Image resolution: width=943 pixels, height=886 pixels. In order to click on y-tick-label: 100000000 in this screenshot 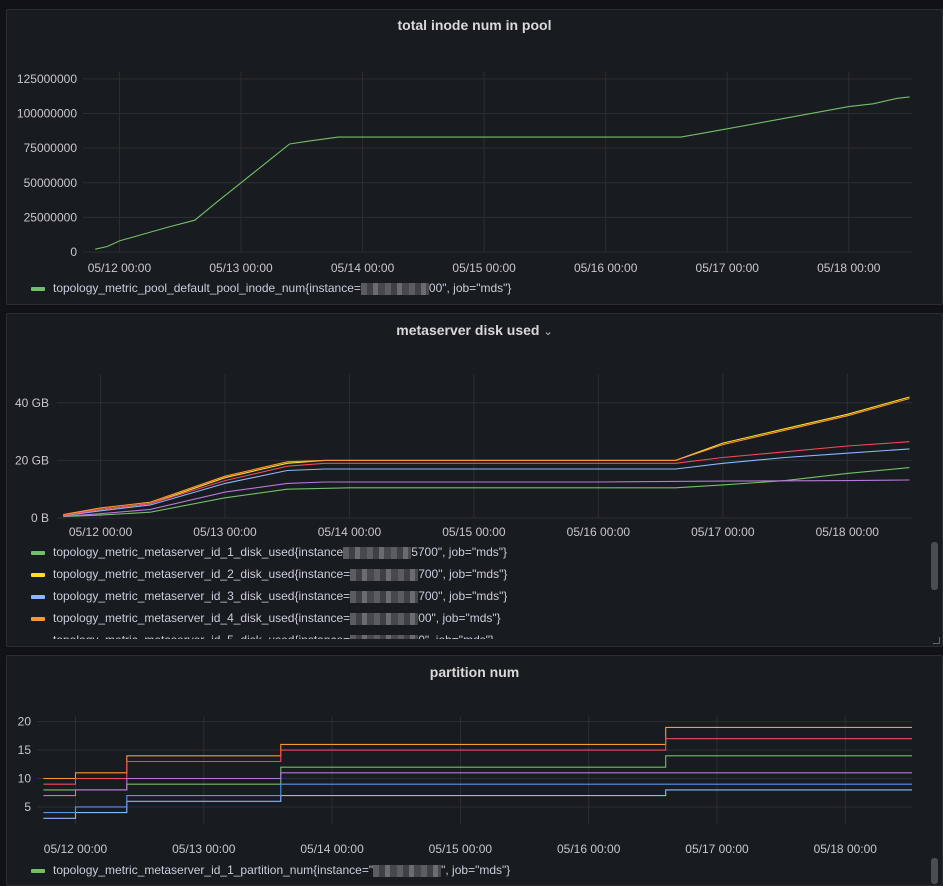, I will do `click(47, 114)`.